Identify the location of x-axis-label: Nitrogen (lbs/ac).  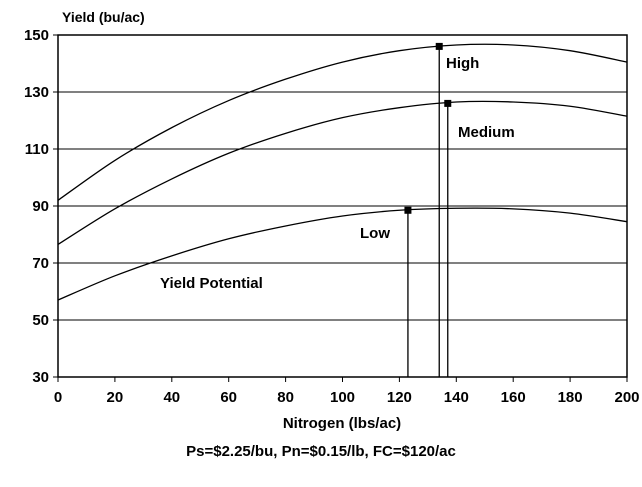
(342, 423).